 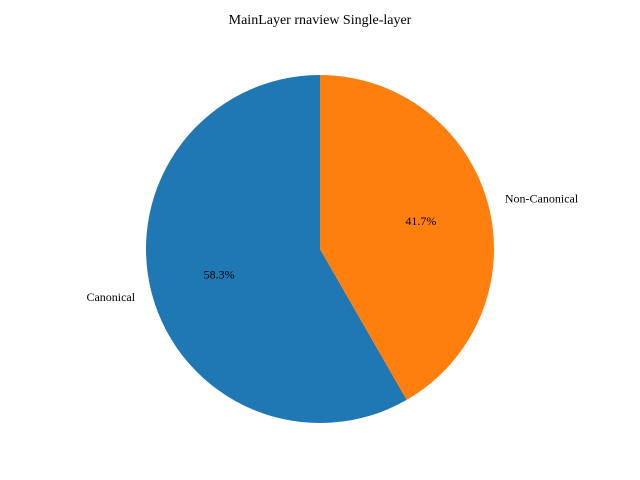 What do you see at coordinates (542, 198) in the screenshot?
I see `slice-label: Non-Canonical` at bounding box center [542, 198].